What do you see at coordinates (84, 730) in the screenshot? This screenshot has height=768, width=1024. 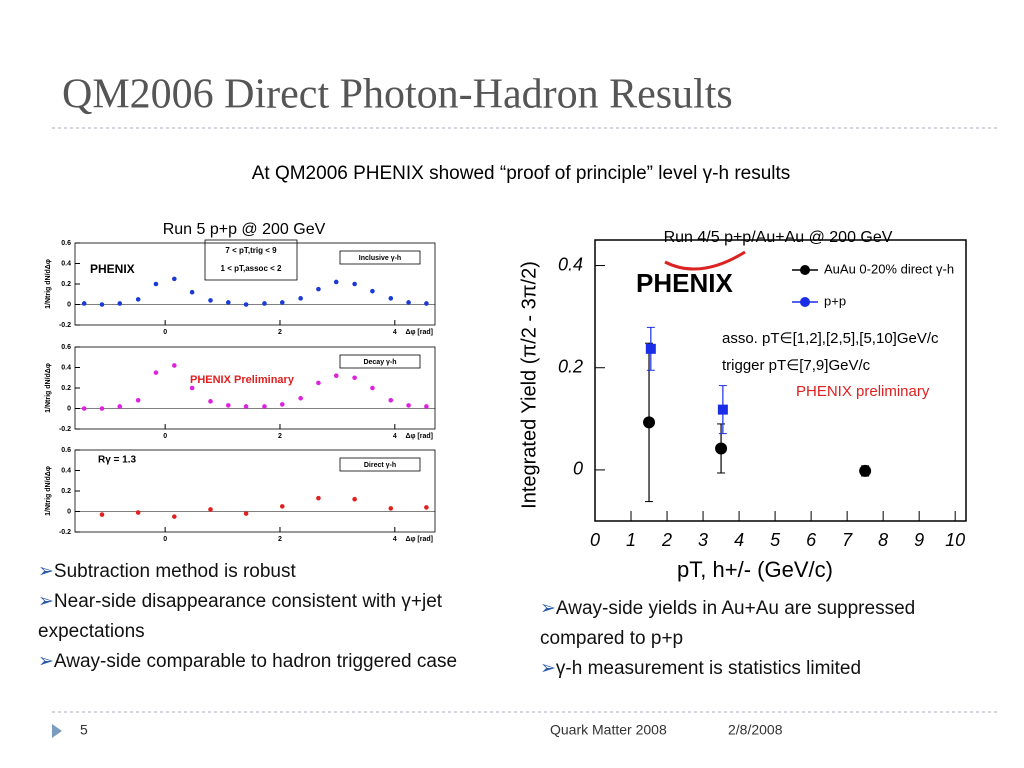 I see `page-number: 5` at bounding box center [84, 730].